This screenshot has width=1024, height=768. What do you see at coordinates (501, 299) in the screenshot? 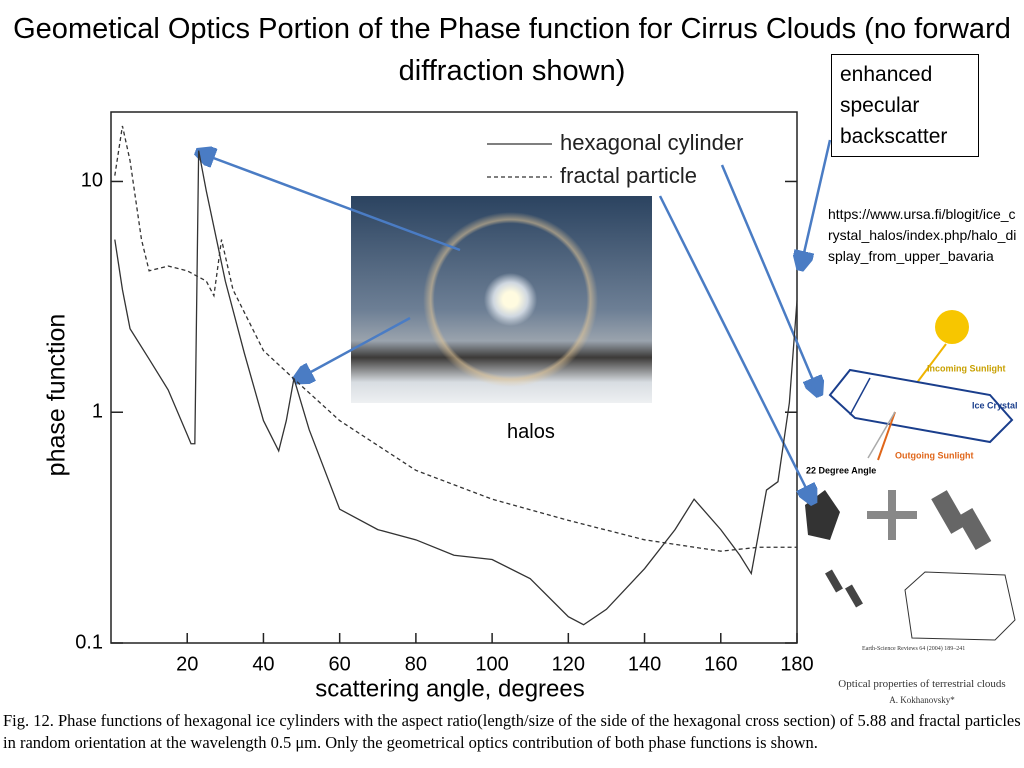
I see `halo-photo` at bounding box center [501, 299].